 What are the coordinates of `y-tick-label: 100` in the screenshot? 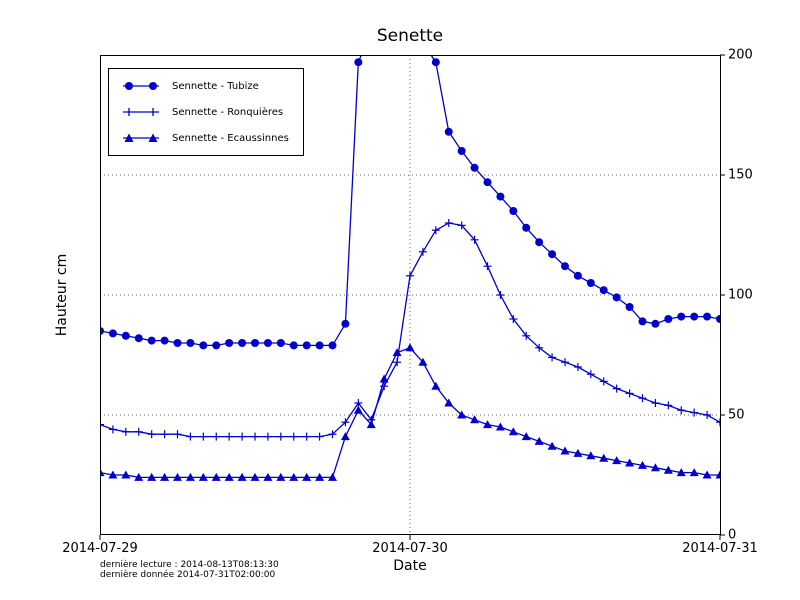 It's located at (740, 295).